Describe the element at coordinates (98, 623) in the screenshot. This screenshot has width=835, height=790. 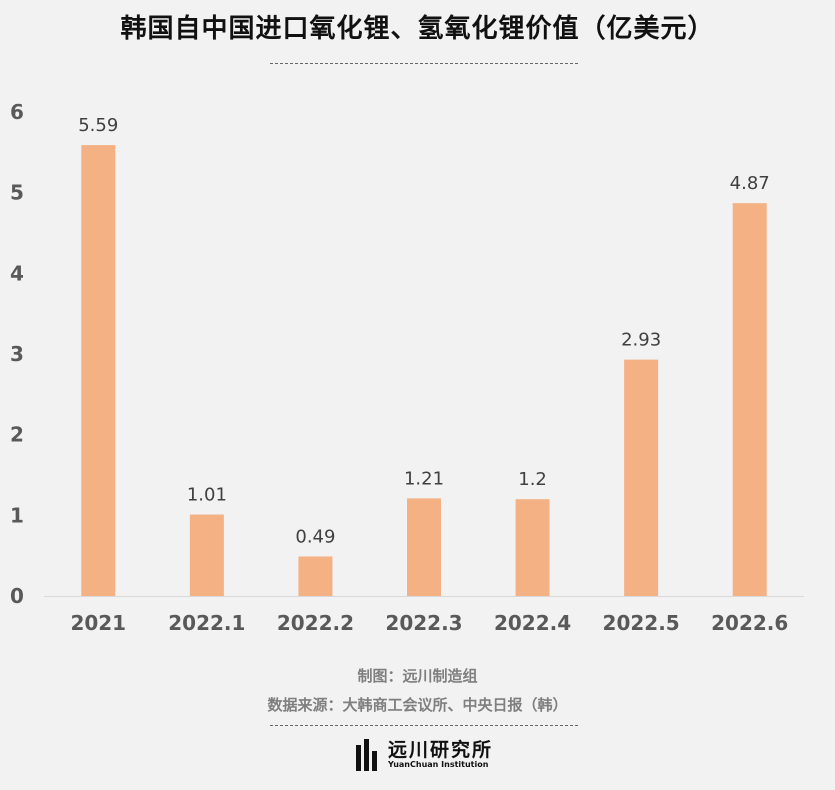
I see `x-tick-label: 2021` at that location.